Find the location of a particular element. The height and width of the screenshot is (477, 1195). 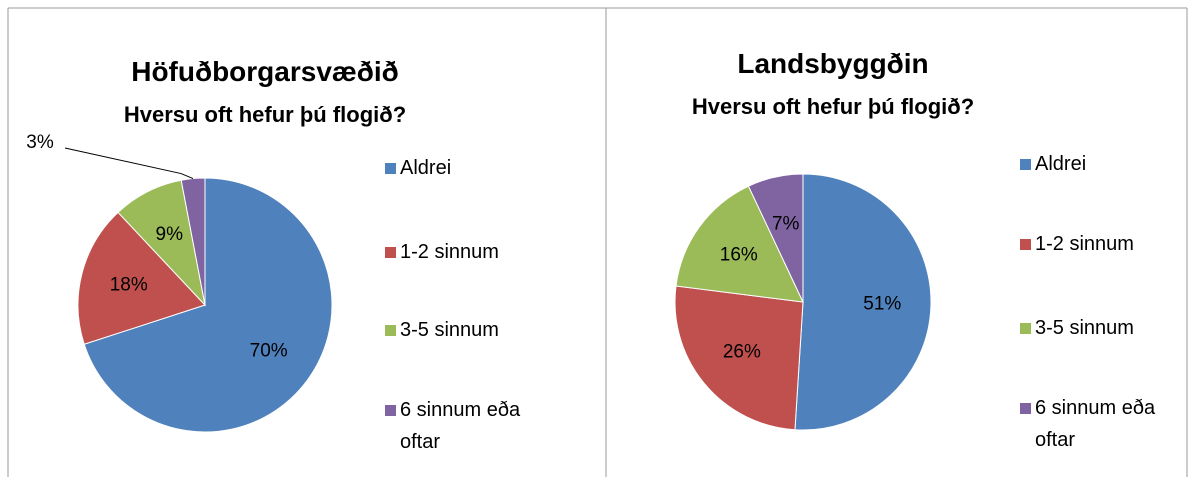

leader-line is located at coordinates (129, 163).